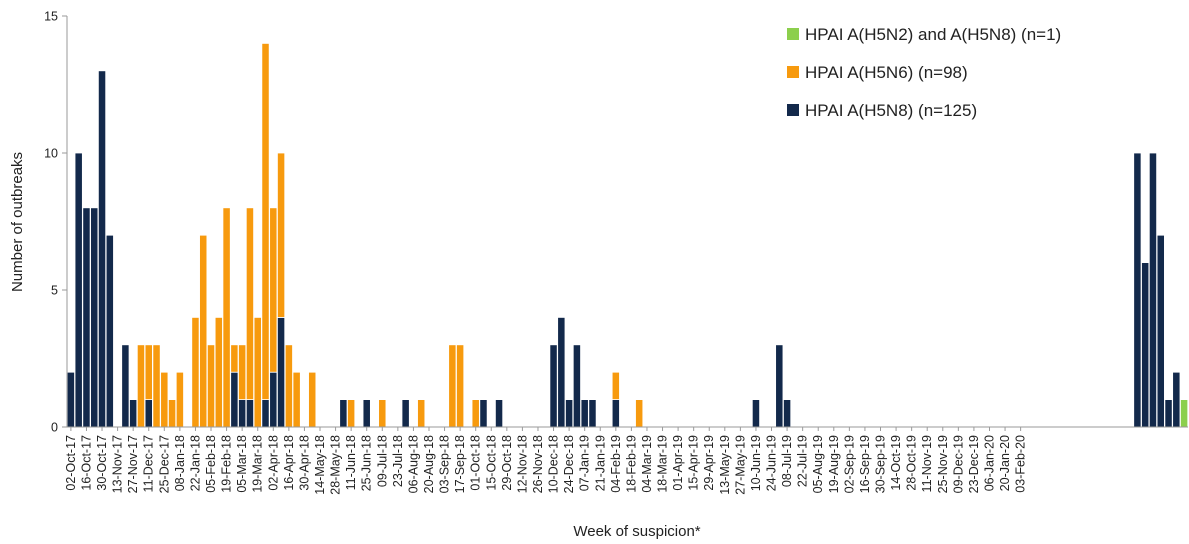 The height and width of the screenshot is (544, 1189). I want to click on x-tick-label-9: 05-Feb-18, so click(211, 464).